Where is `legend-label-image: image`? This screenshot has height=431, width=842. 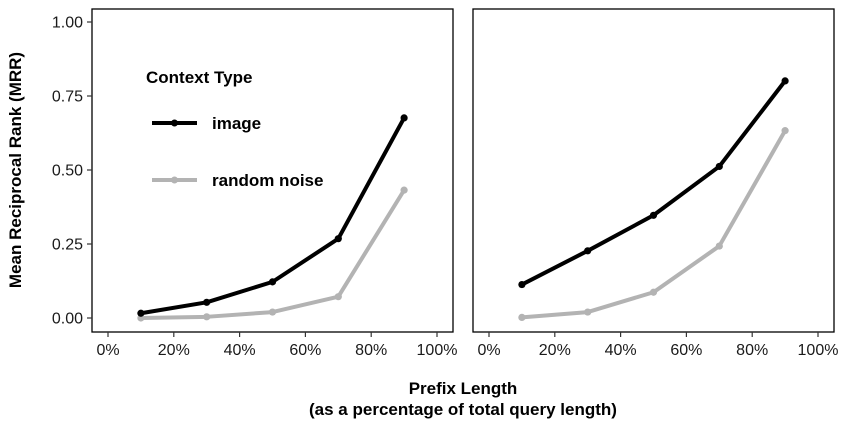 legend-label-image: image is located at coordinates (236, 123).